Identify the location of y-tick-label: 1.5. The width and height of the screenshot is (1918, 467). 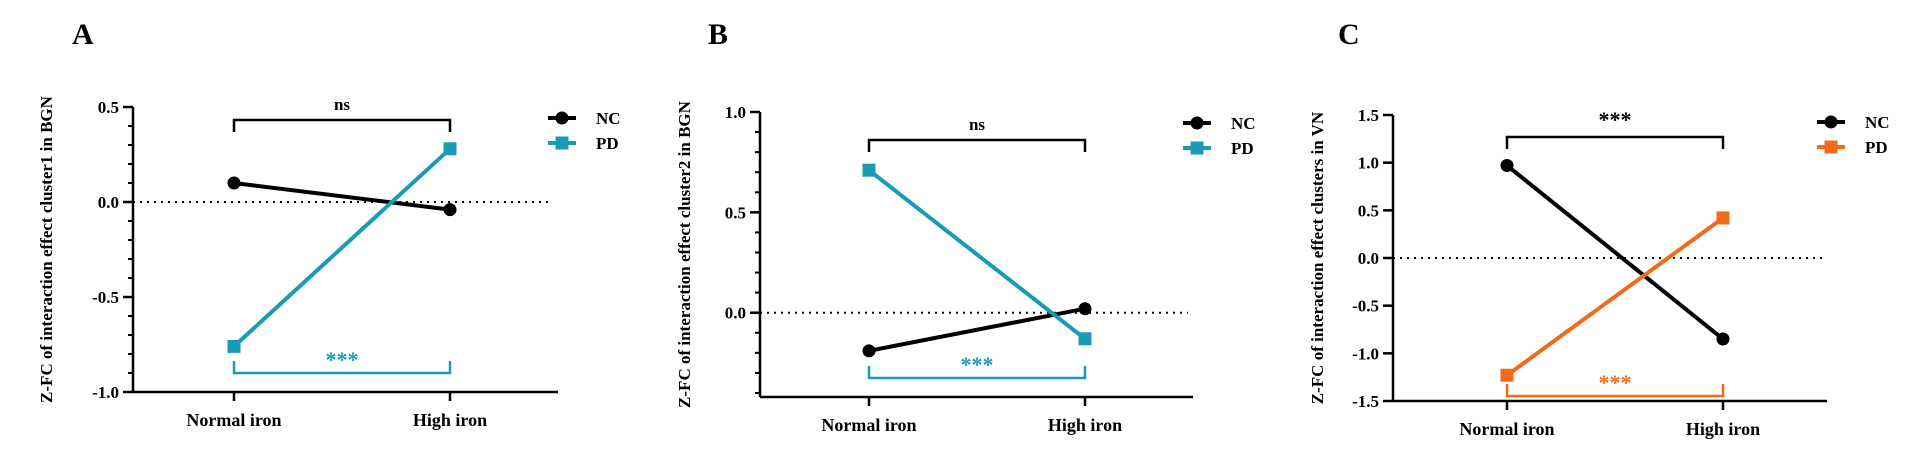
(1368, 115).